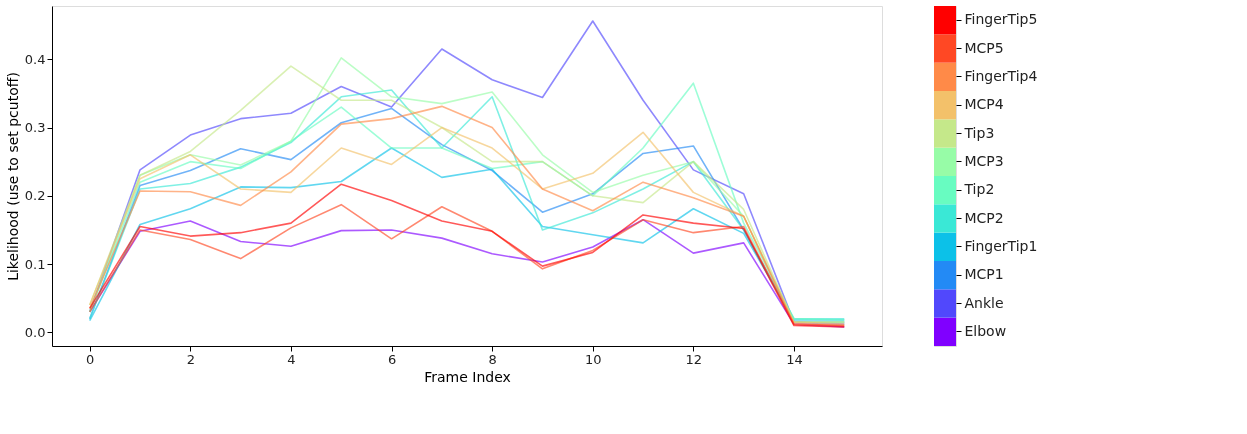  I want to click on legend-label: MCP4, so click(984, 104).